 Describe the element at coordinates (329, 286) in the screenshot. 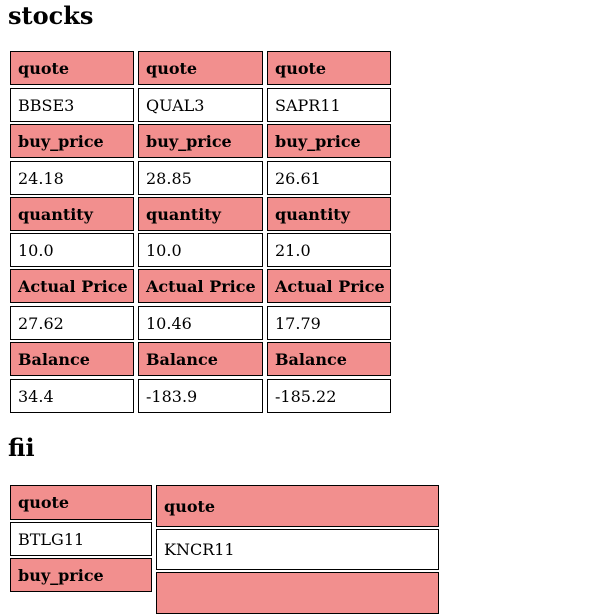

I see `stocks-col3-actual-price-header: Actual Price` at that location.